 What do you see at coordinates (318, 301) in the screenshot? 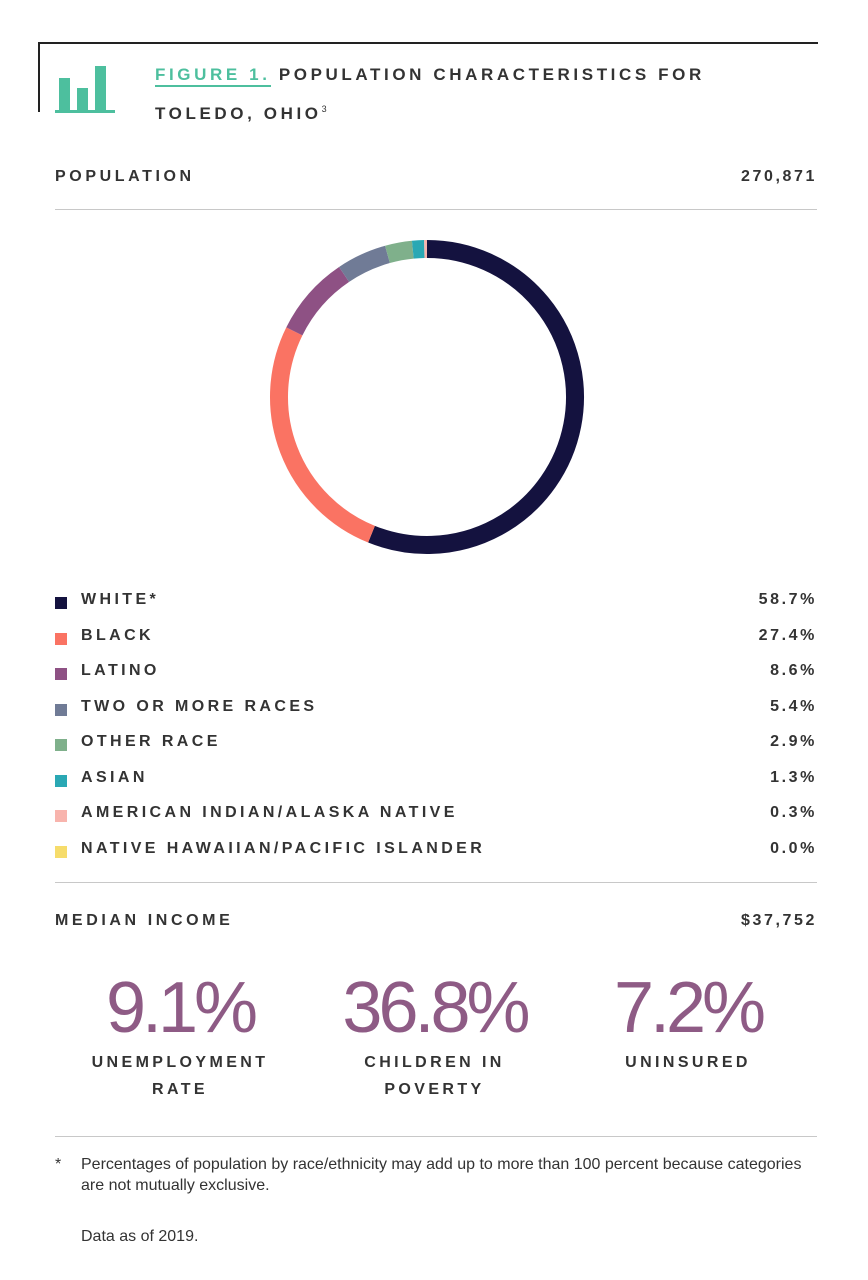
I see `donut-slice-latino` at bounding box center [318, 301].